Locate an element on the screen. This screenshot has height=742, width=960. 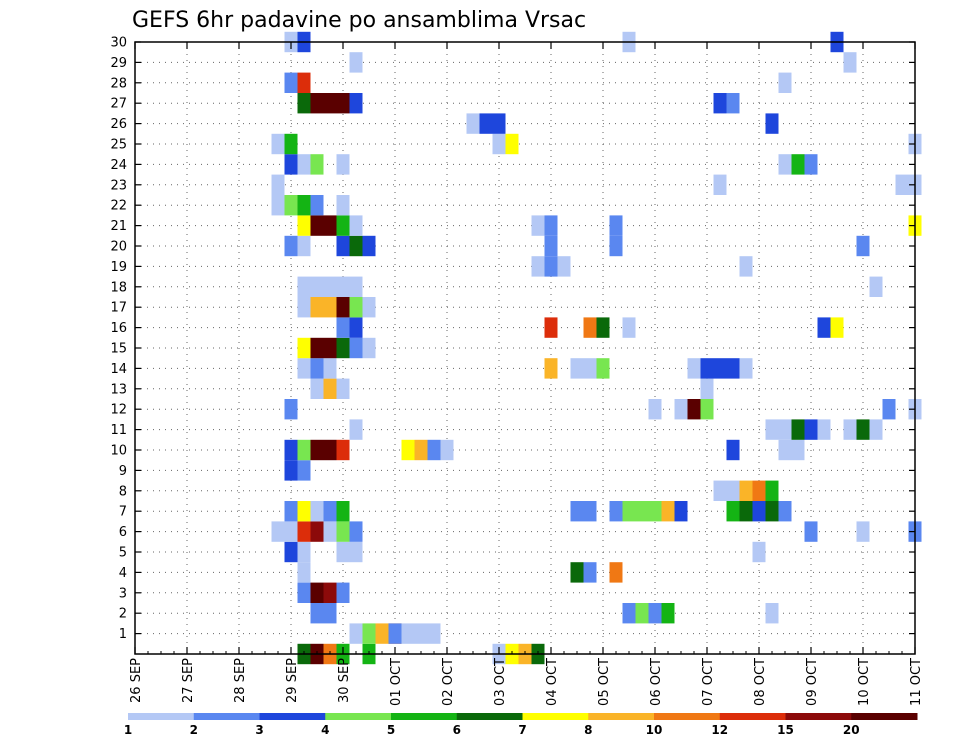
x-tick-label: 27 SEP is located at coordinates (188, 680).